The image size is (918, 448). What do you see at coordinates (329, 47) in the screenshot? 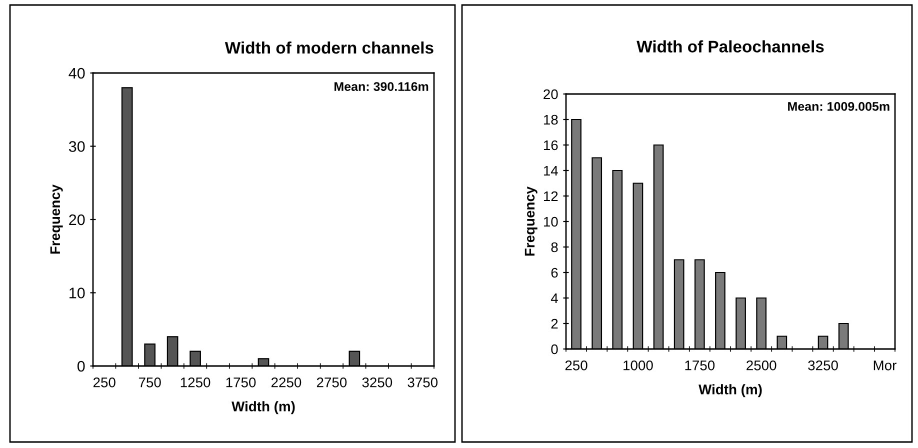
I see `chart-title: Width of modern channels` at bounding box center [329, 47].